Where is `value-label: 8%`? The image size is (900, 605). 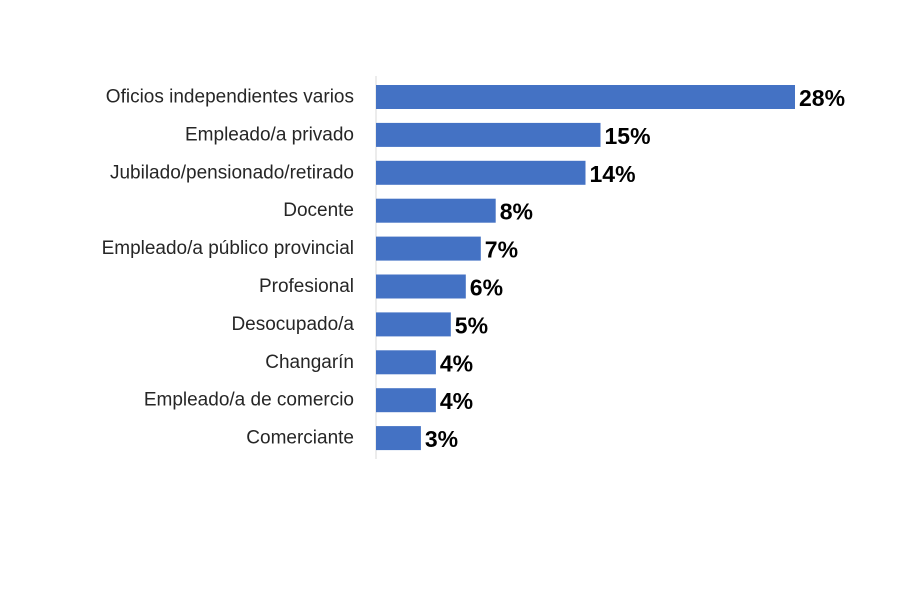
value-label: 8% is located at coordinates (516, 212).